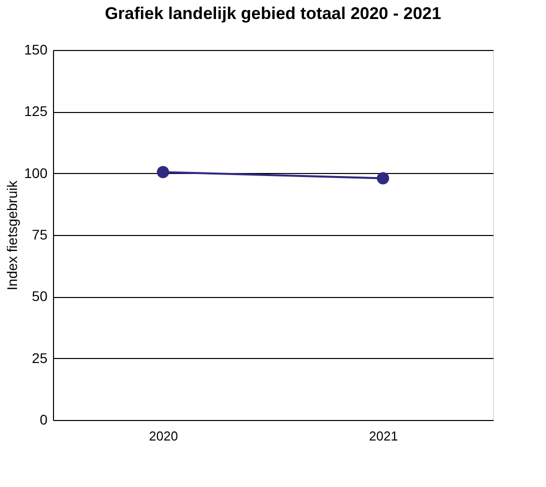 This screenshot has width=546, height=487. Describe the element at coordinates (36, 172) in the screenshot. I see `y-tick-label: 100` at that location.